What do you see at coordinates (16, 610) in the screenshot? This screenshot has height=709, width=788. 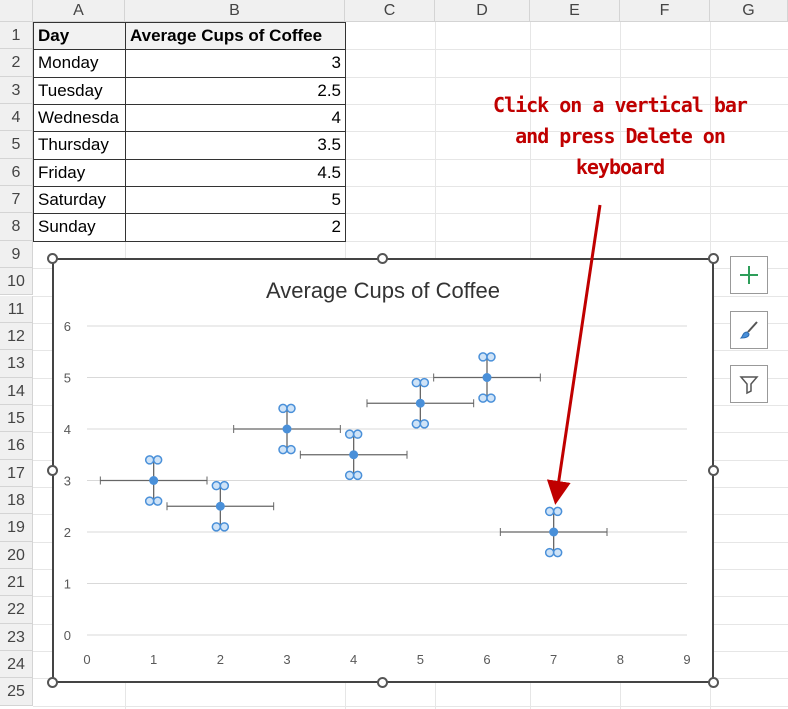 I see `row-header-22: 22` at bounding box center [16, 610].